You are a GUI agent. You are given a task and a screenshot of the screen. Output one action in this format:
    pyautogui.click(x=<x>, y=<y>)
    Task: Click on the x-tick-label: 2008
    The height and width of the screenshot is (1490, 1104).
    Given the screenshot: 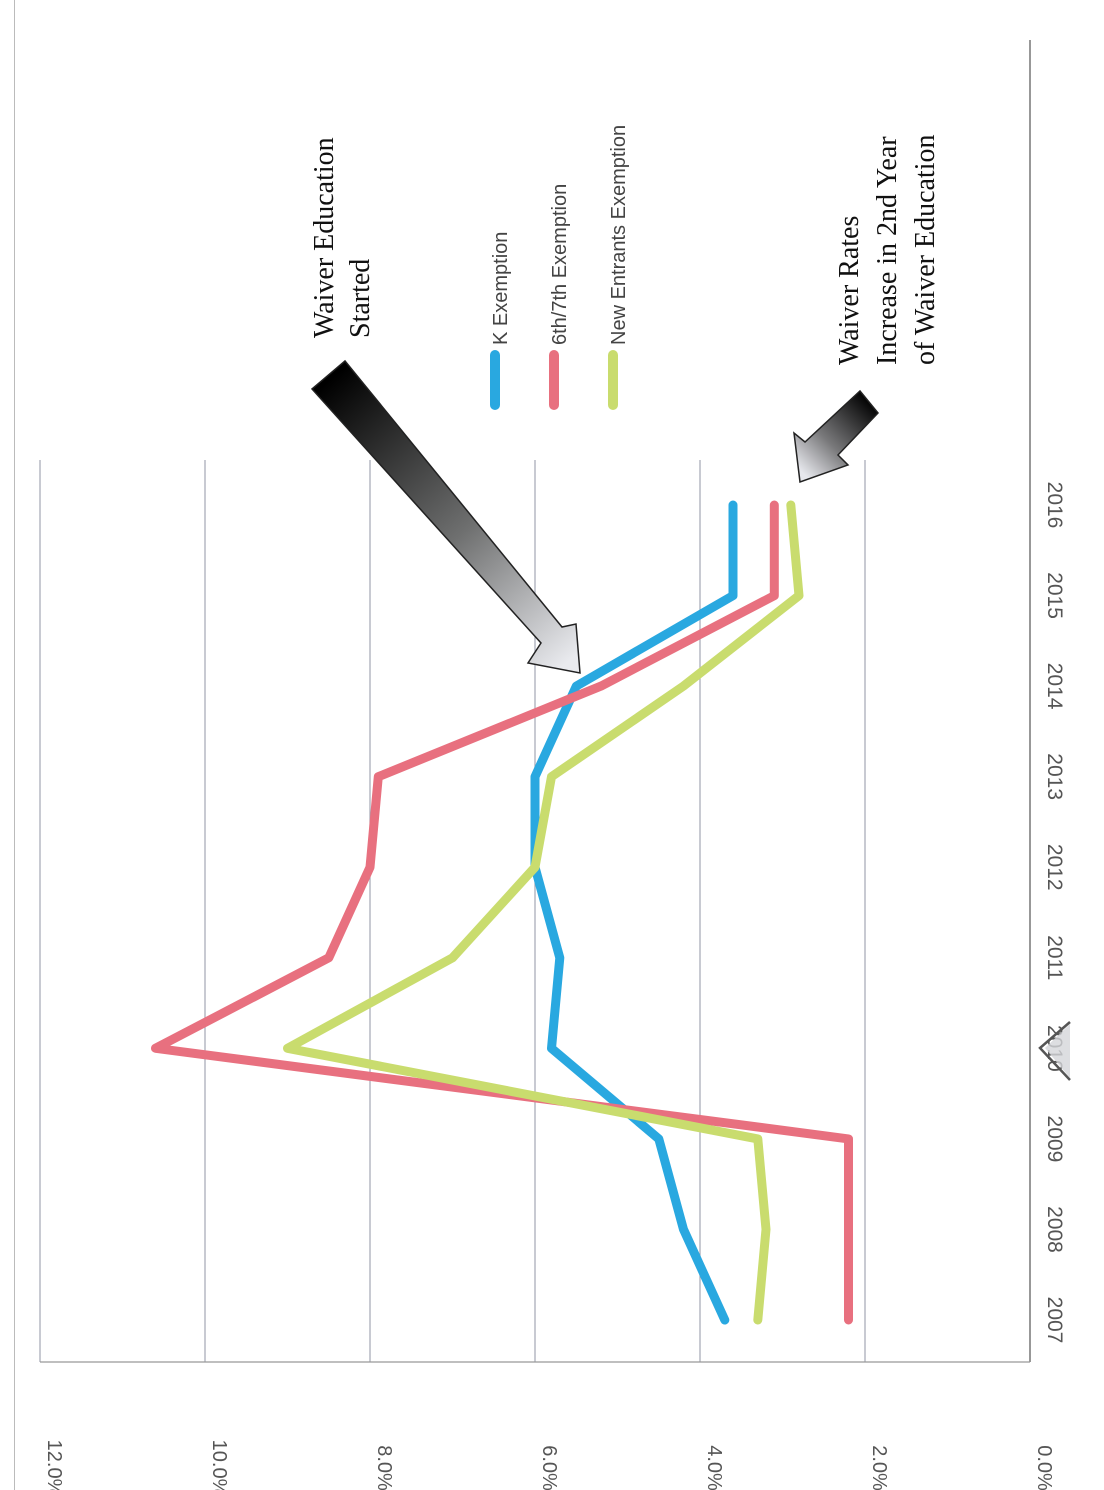 What is the action you would take?
    pyautogui.click(x=1054, y=1229)
    